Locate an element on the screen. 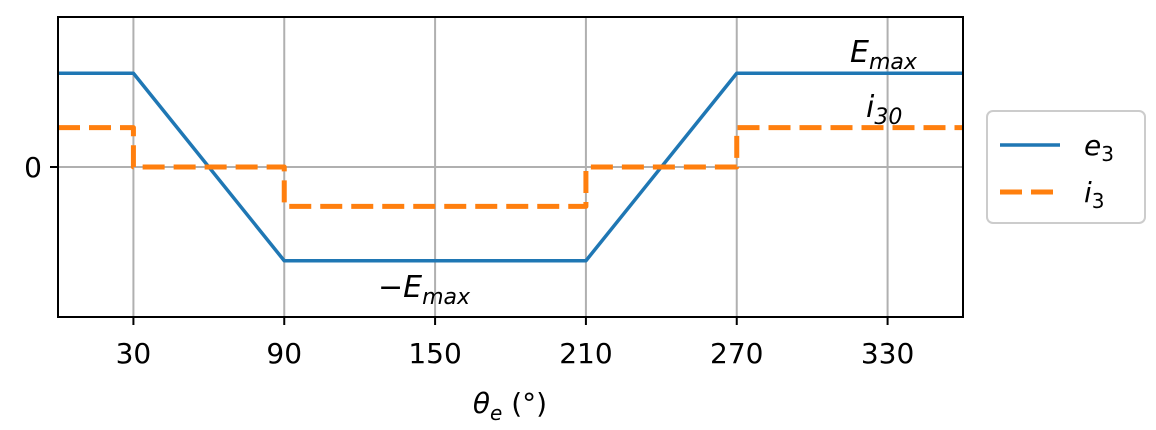 Image resolution: width=1156 pixels, height=430 pixels. y-tick-label: 0 is located at coordinates (33, 167).